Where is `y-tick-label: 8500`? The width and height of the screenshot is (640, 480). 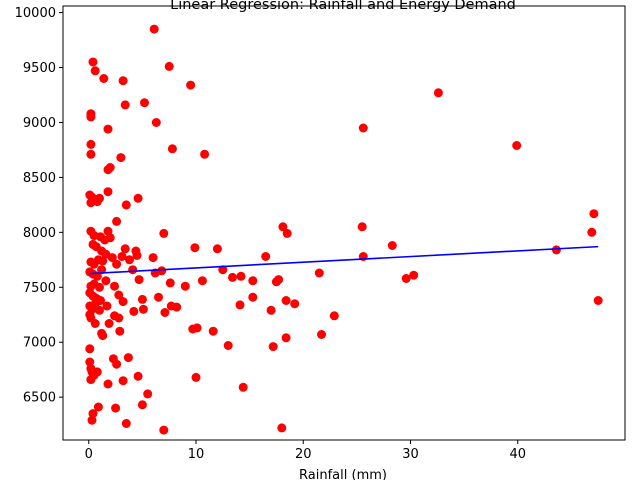
y-tick-label: 8500 is located at coordinates (39, 178).